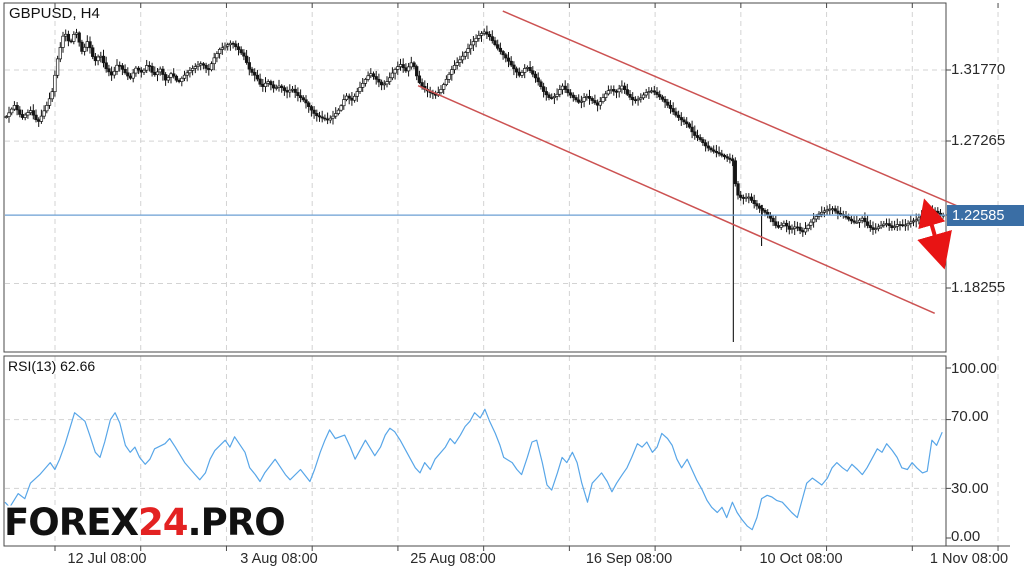 Image resolution: width=1024 pixels, height=577 pixels. Describe the element at coordinates (54, 13) in the screenshot. I see `chart-title: GBPUSD, H4` at that location.